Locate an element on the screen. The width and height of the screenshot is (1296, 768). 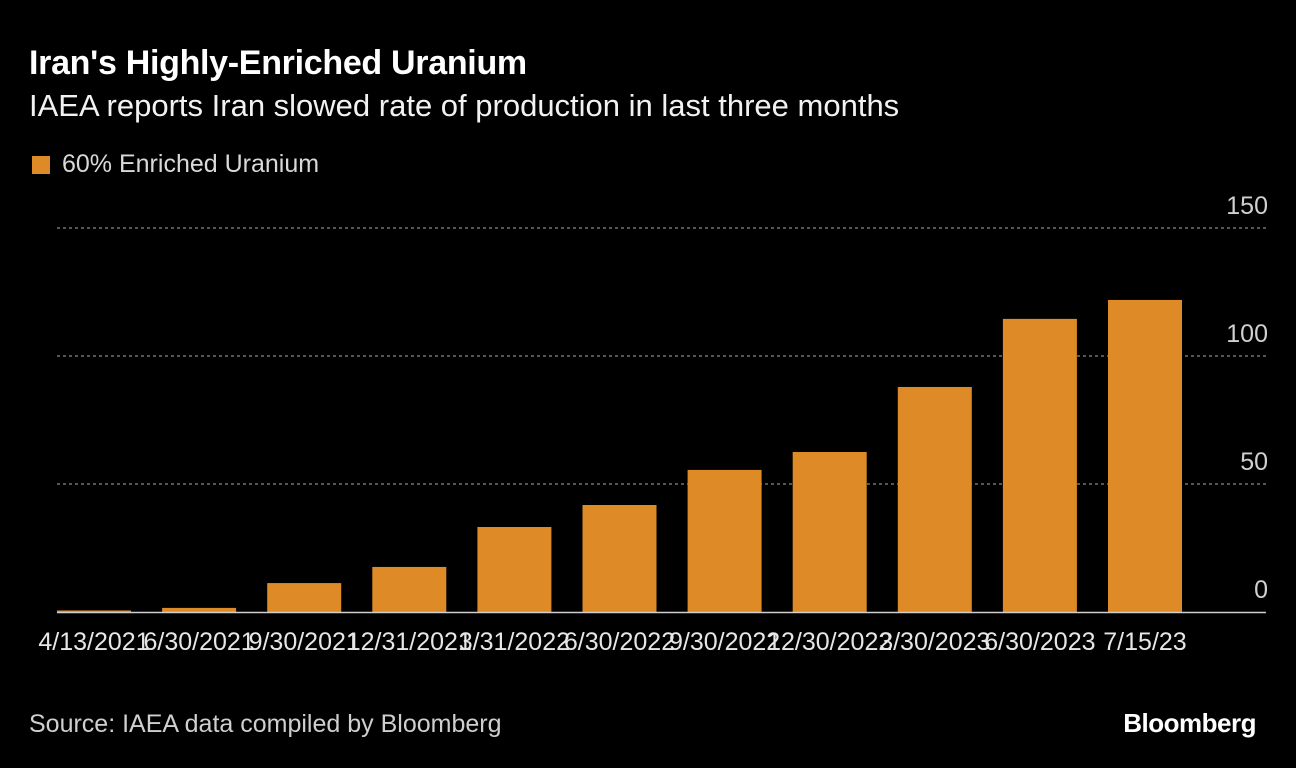
x-tick-label: 3/31/2022 is located at coordinates (514, 642).